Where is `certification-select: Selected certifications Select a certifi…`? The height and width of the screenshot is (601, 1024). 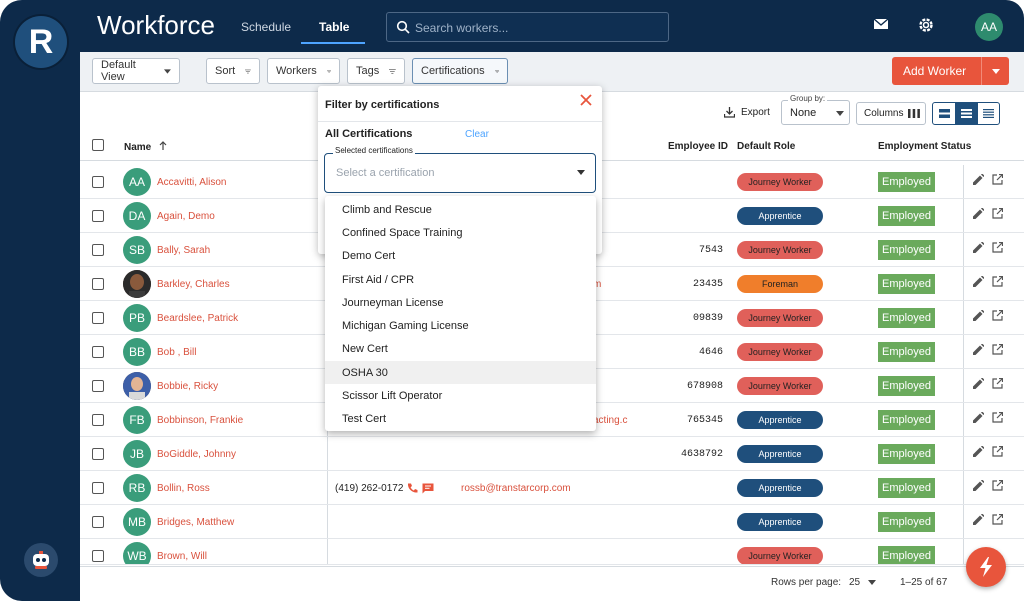
certification-select: Selected certifications Select a certifi… is located at coordinates (460, 169).